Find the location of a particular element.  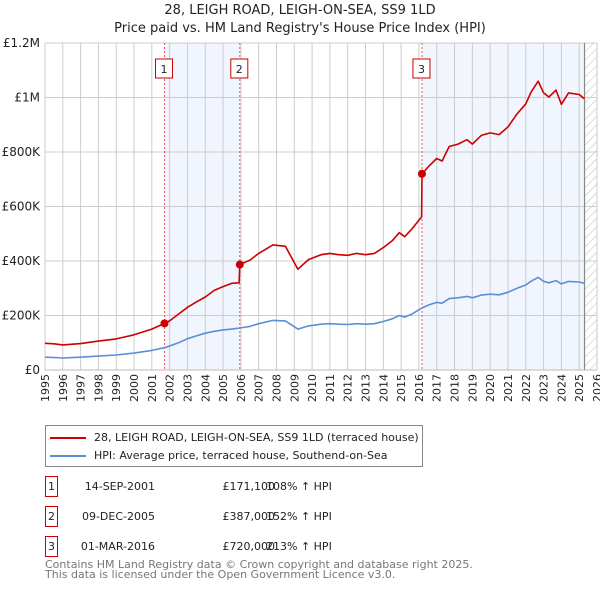

x-tick-label: 2005 is located at coordinates (223, 388).